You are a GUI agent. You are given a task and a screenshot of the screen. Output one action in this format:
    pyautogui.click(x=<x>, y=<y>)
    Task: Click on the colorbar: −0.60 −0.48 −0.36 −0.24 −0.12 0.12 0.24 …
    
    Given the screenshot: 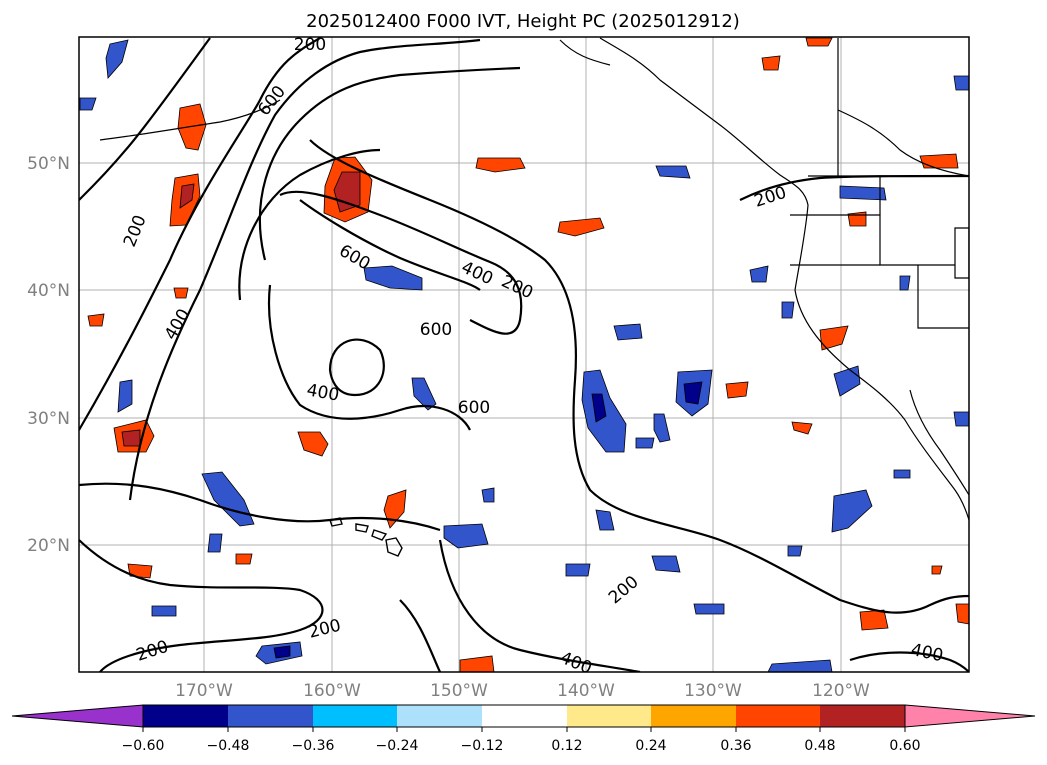 What is the action you would take?
    pyautogui.click(x=523, y=729)
    